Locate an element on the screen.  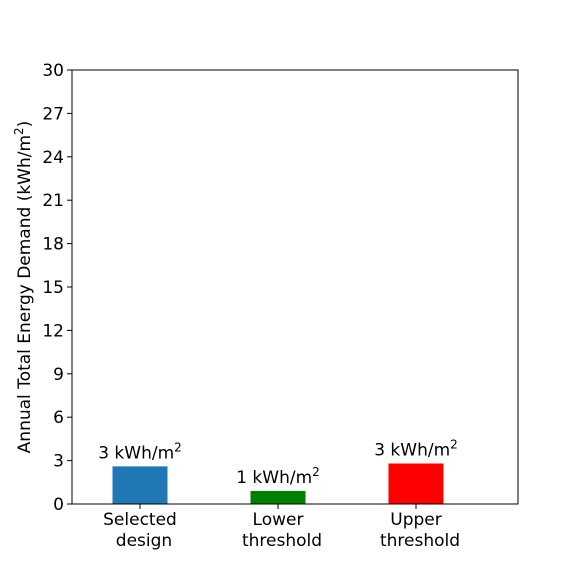
bar-data-labels: 3 kWh/m2 1 kWh/m2 3 kWh/m2 is located at coordinates (278, 462).